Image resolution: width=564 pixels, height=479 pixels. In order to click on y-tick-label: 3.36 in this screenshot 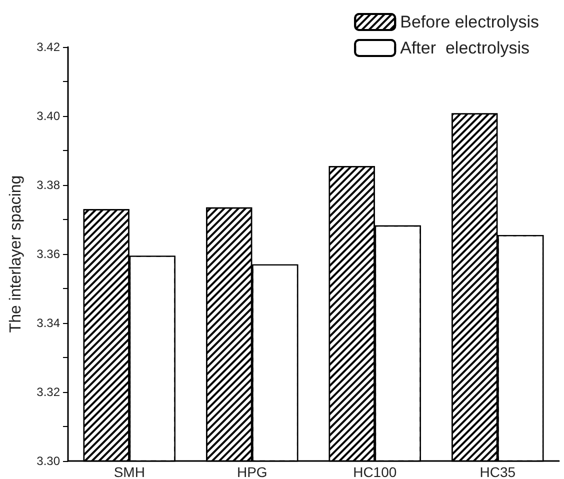, I will do `click(48, 254)`.